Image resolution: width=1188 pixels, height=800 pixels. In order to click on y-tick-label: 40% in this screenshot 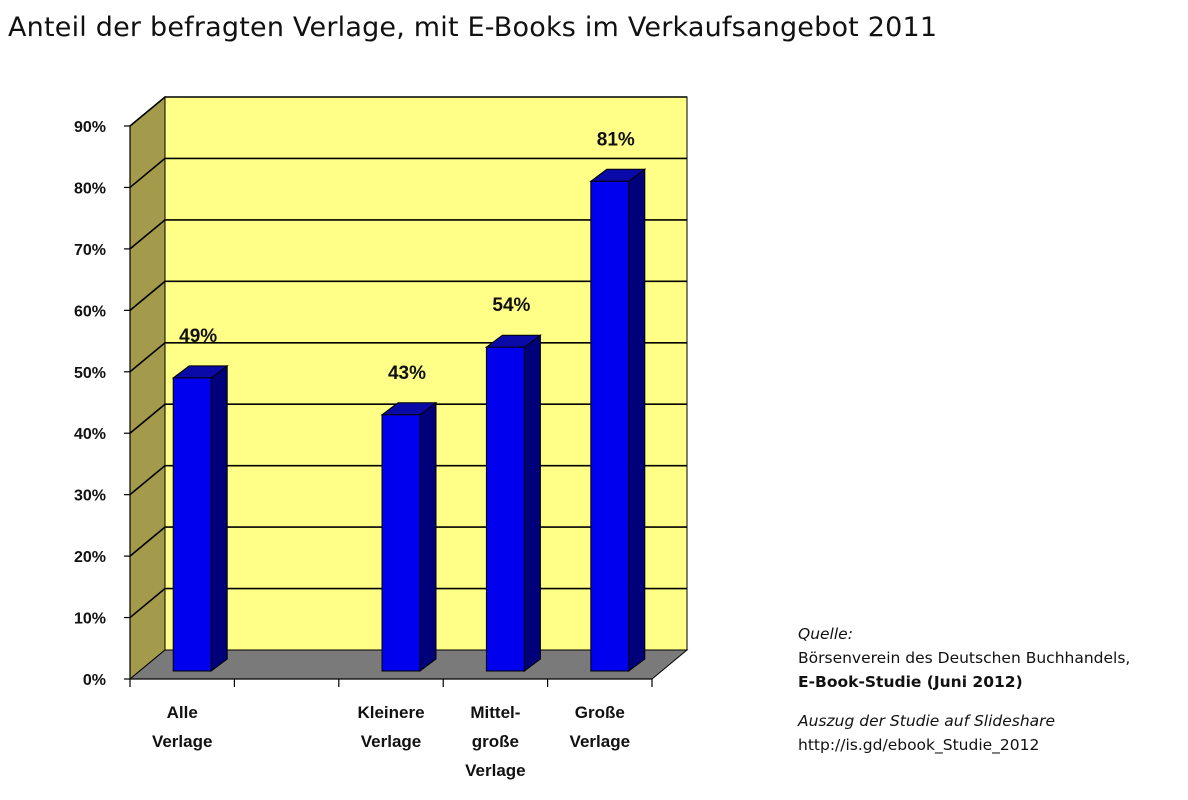, I will do `click(90, 434)`.